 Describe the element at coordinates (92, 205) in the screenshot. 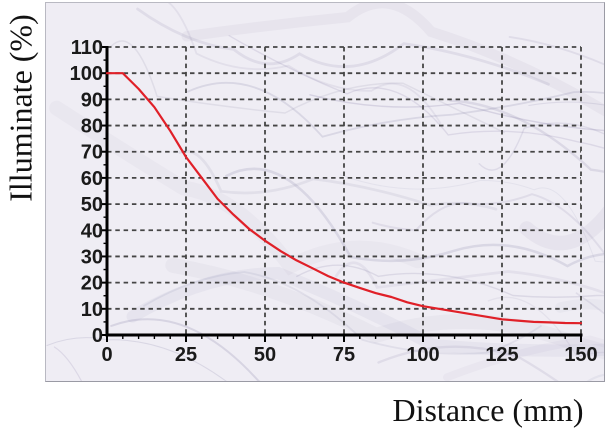

I see `y-tick-label: 50` at that location.